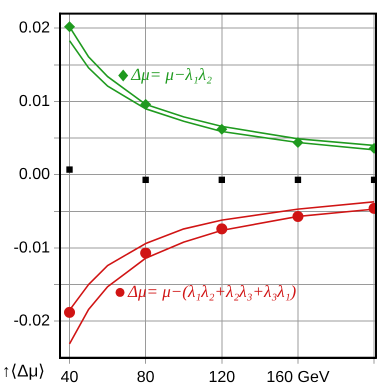 The width and height of the screenshot is (382, 391). What do you see at coordinates (34, 101) in the screenshot?
I see `y-tick-label: 0.01` at bounding box center [34, 101].